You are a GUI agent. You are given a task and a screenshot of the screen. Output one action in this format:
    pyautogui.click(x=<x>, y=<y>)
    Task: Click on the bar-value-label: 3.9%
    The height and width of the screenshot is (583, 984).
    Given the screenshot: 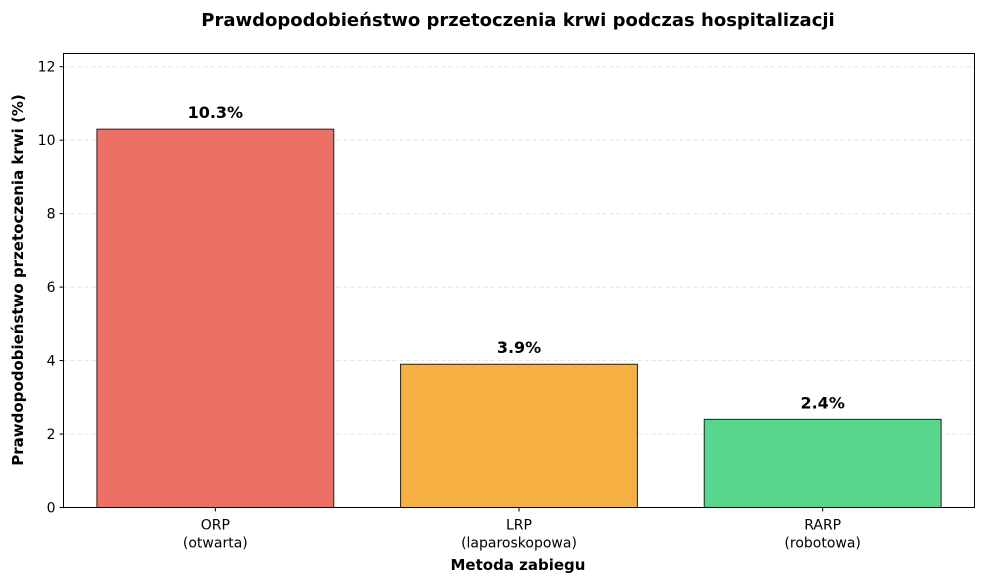 What is the action you would take?
    pyautogui.click(x=519, y=347)
    